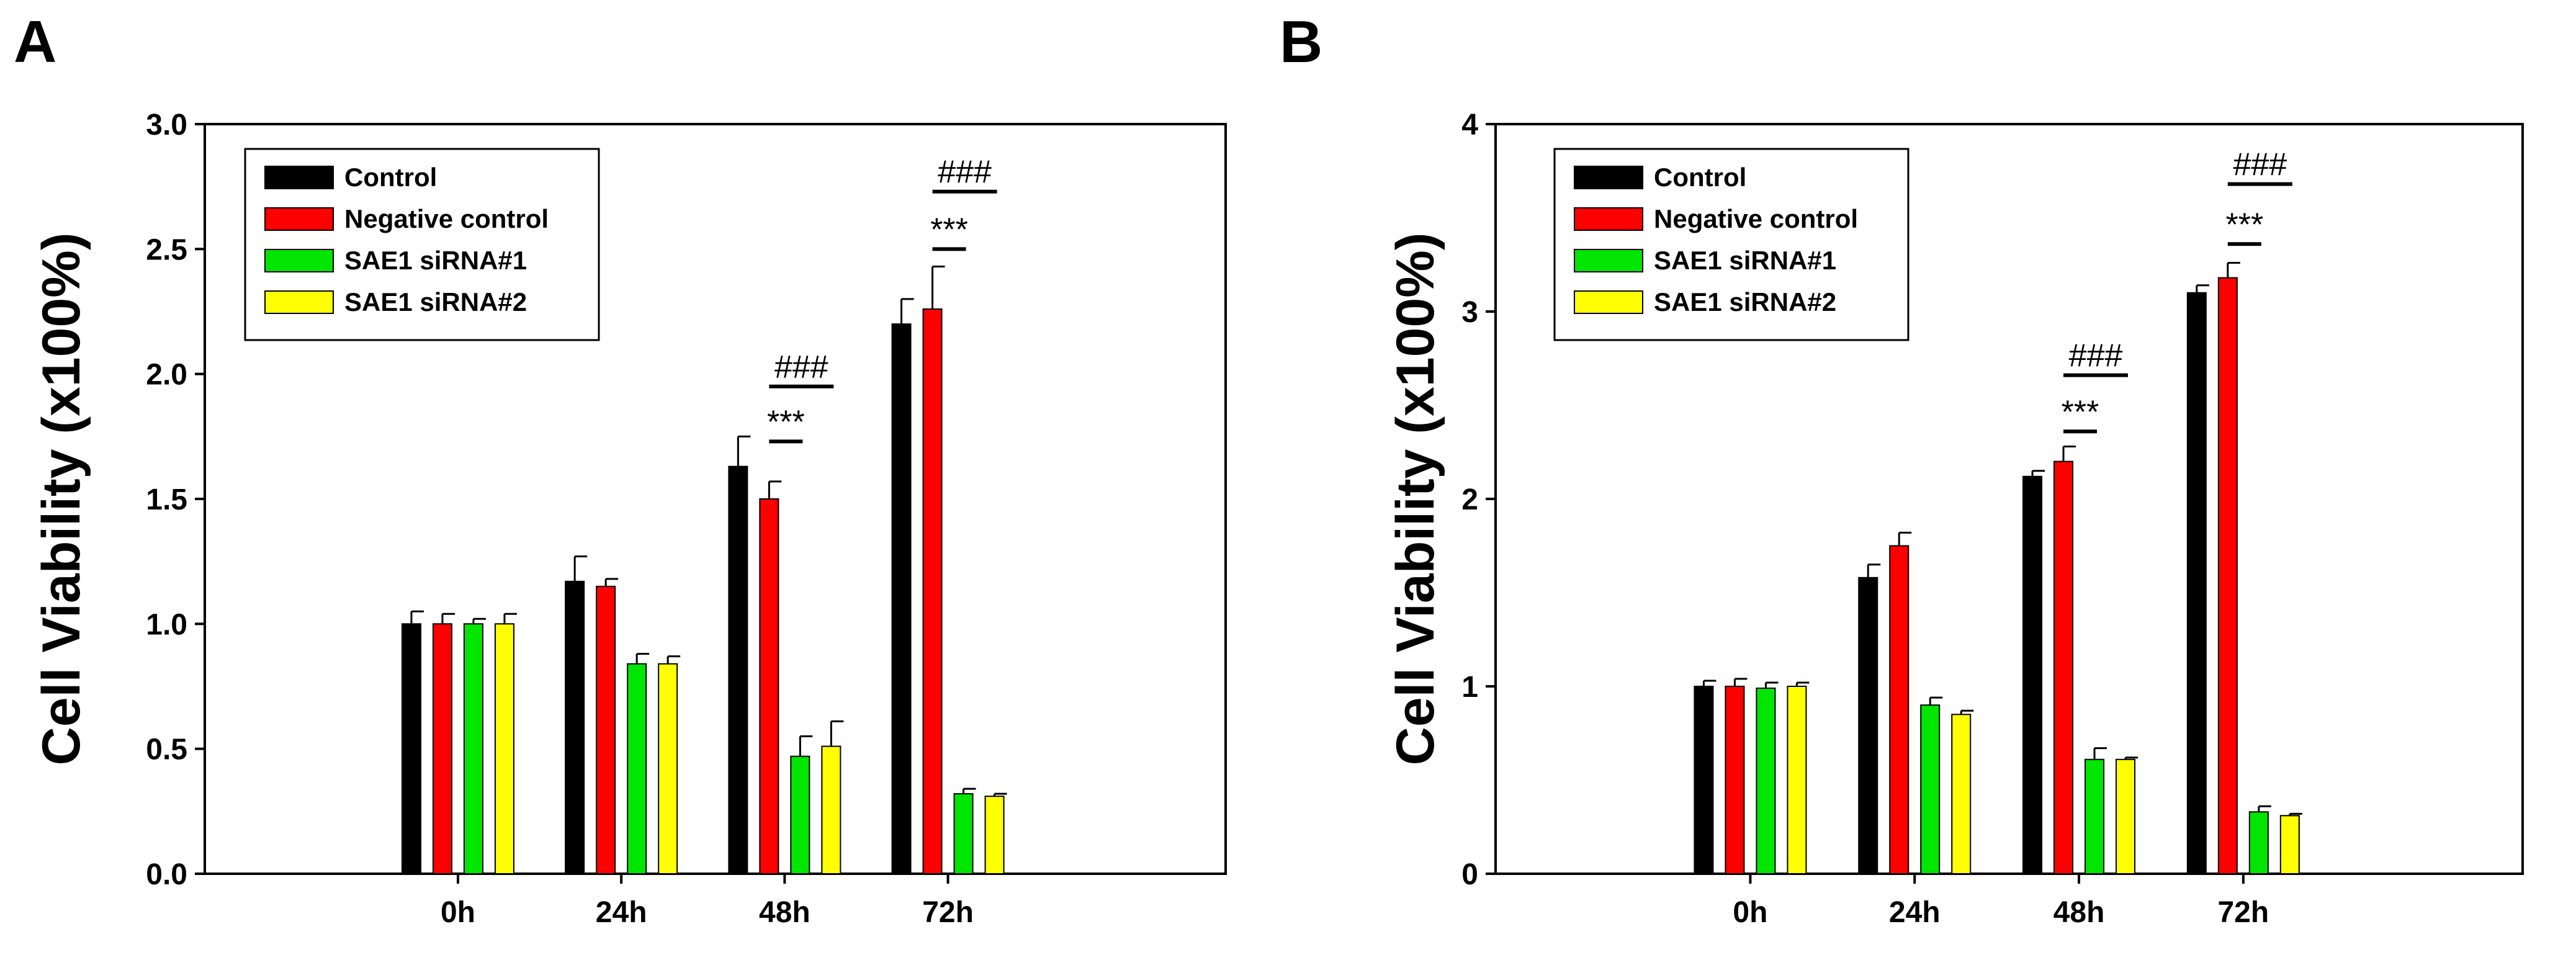 The width and height of the screenshot is (2576, 960). What do you see at coordinates (1469, 688) in the screenshot?
I see `y-tick-label: 1` at bounding box center [1469, 688].